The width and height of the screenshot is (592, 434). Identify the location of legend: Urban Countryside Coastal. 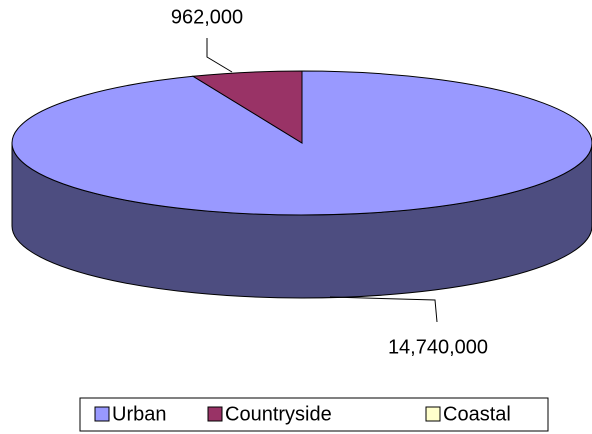
(302, 414).